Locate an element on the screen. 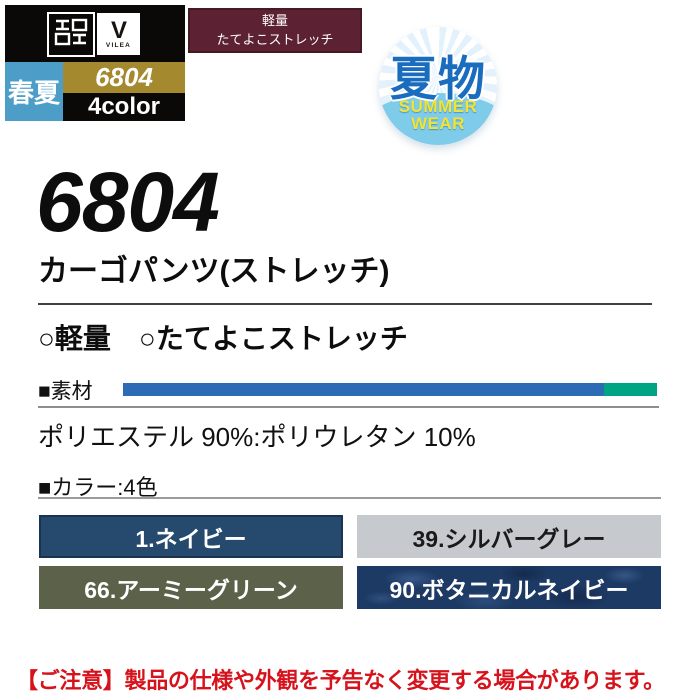  divider-under-title is located at coordinates (345, 304).